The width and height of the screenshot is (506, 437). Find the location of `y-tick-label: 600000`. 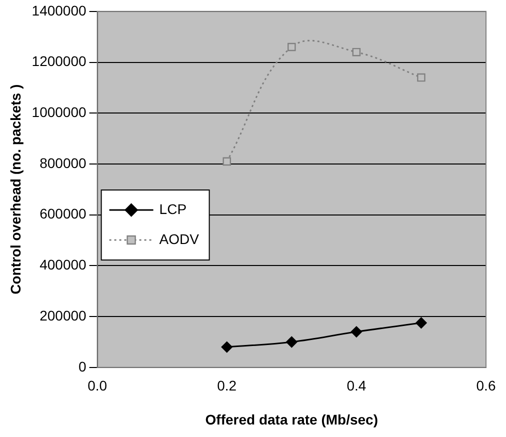

y-tick-label: 600000 is located at coordinates (63, 214).